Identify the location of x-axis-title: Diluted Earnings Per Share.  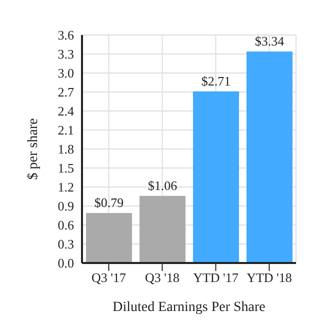
(189, 307).